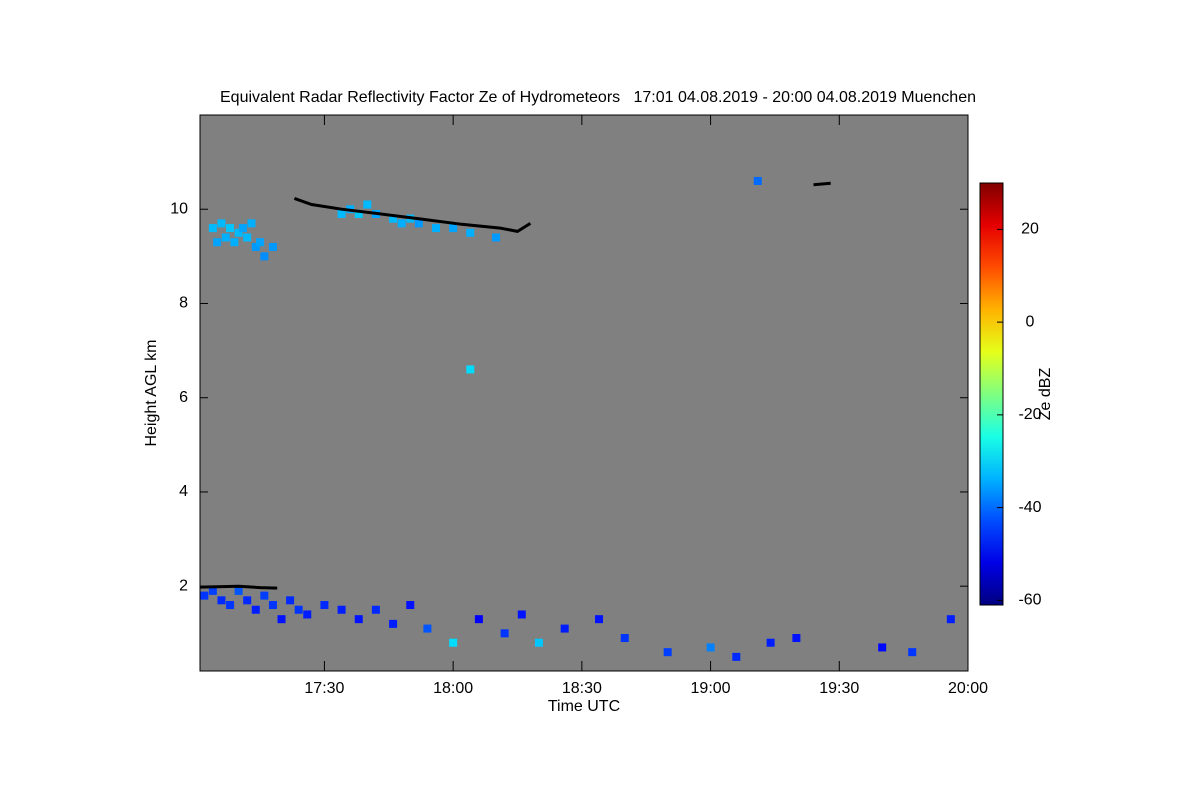 The image size is (1200, 800). What do you see at coordinates (151, 392) in the screenshot?
I see `y-axis-label: Height AGL km` at bounding box center [151, 392].